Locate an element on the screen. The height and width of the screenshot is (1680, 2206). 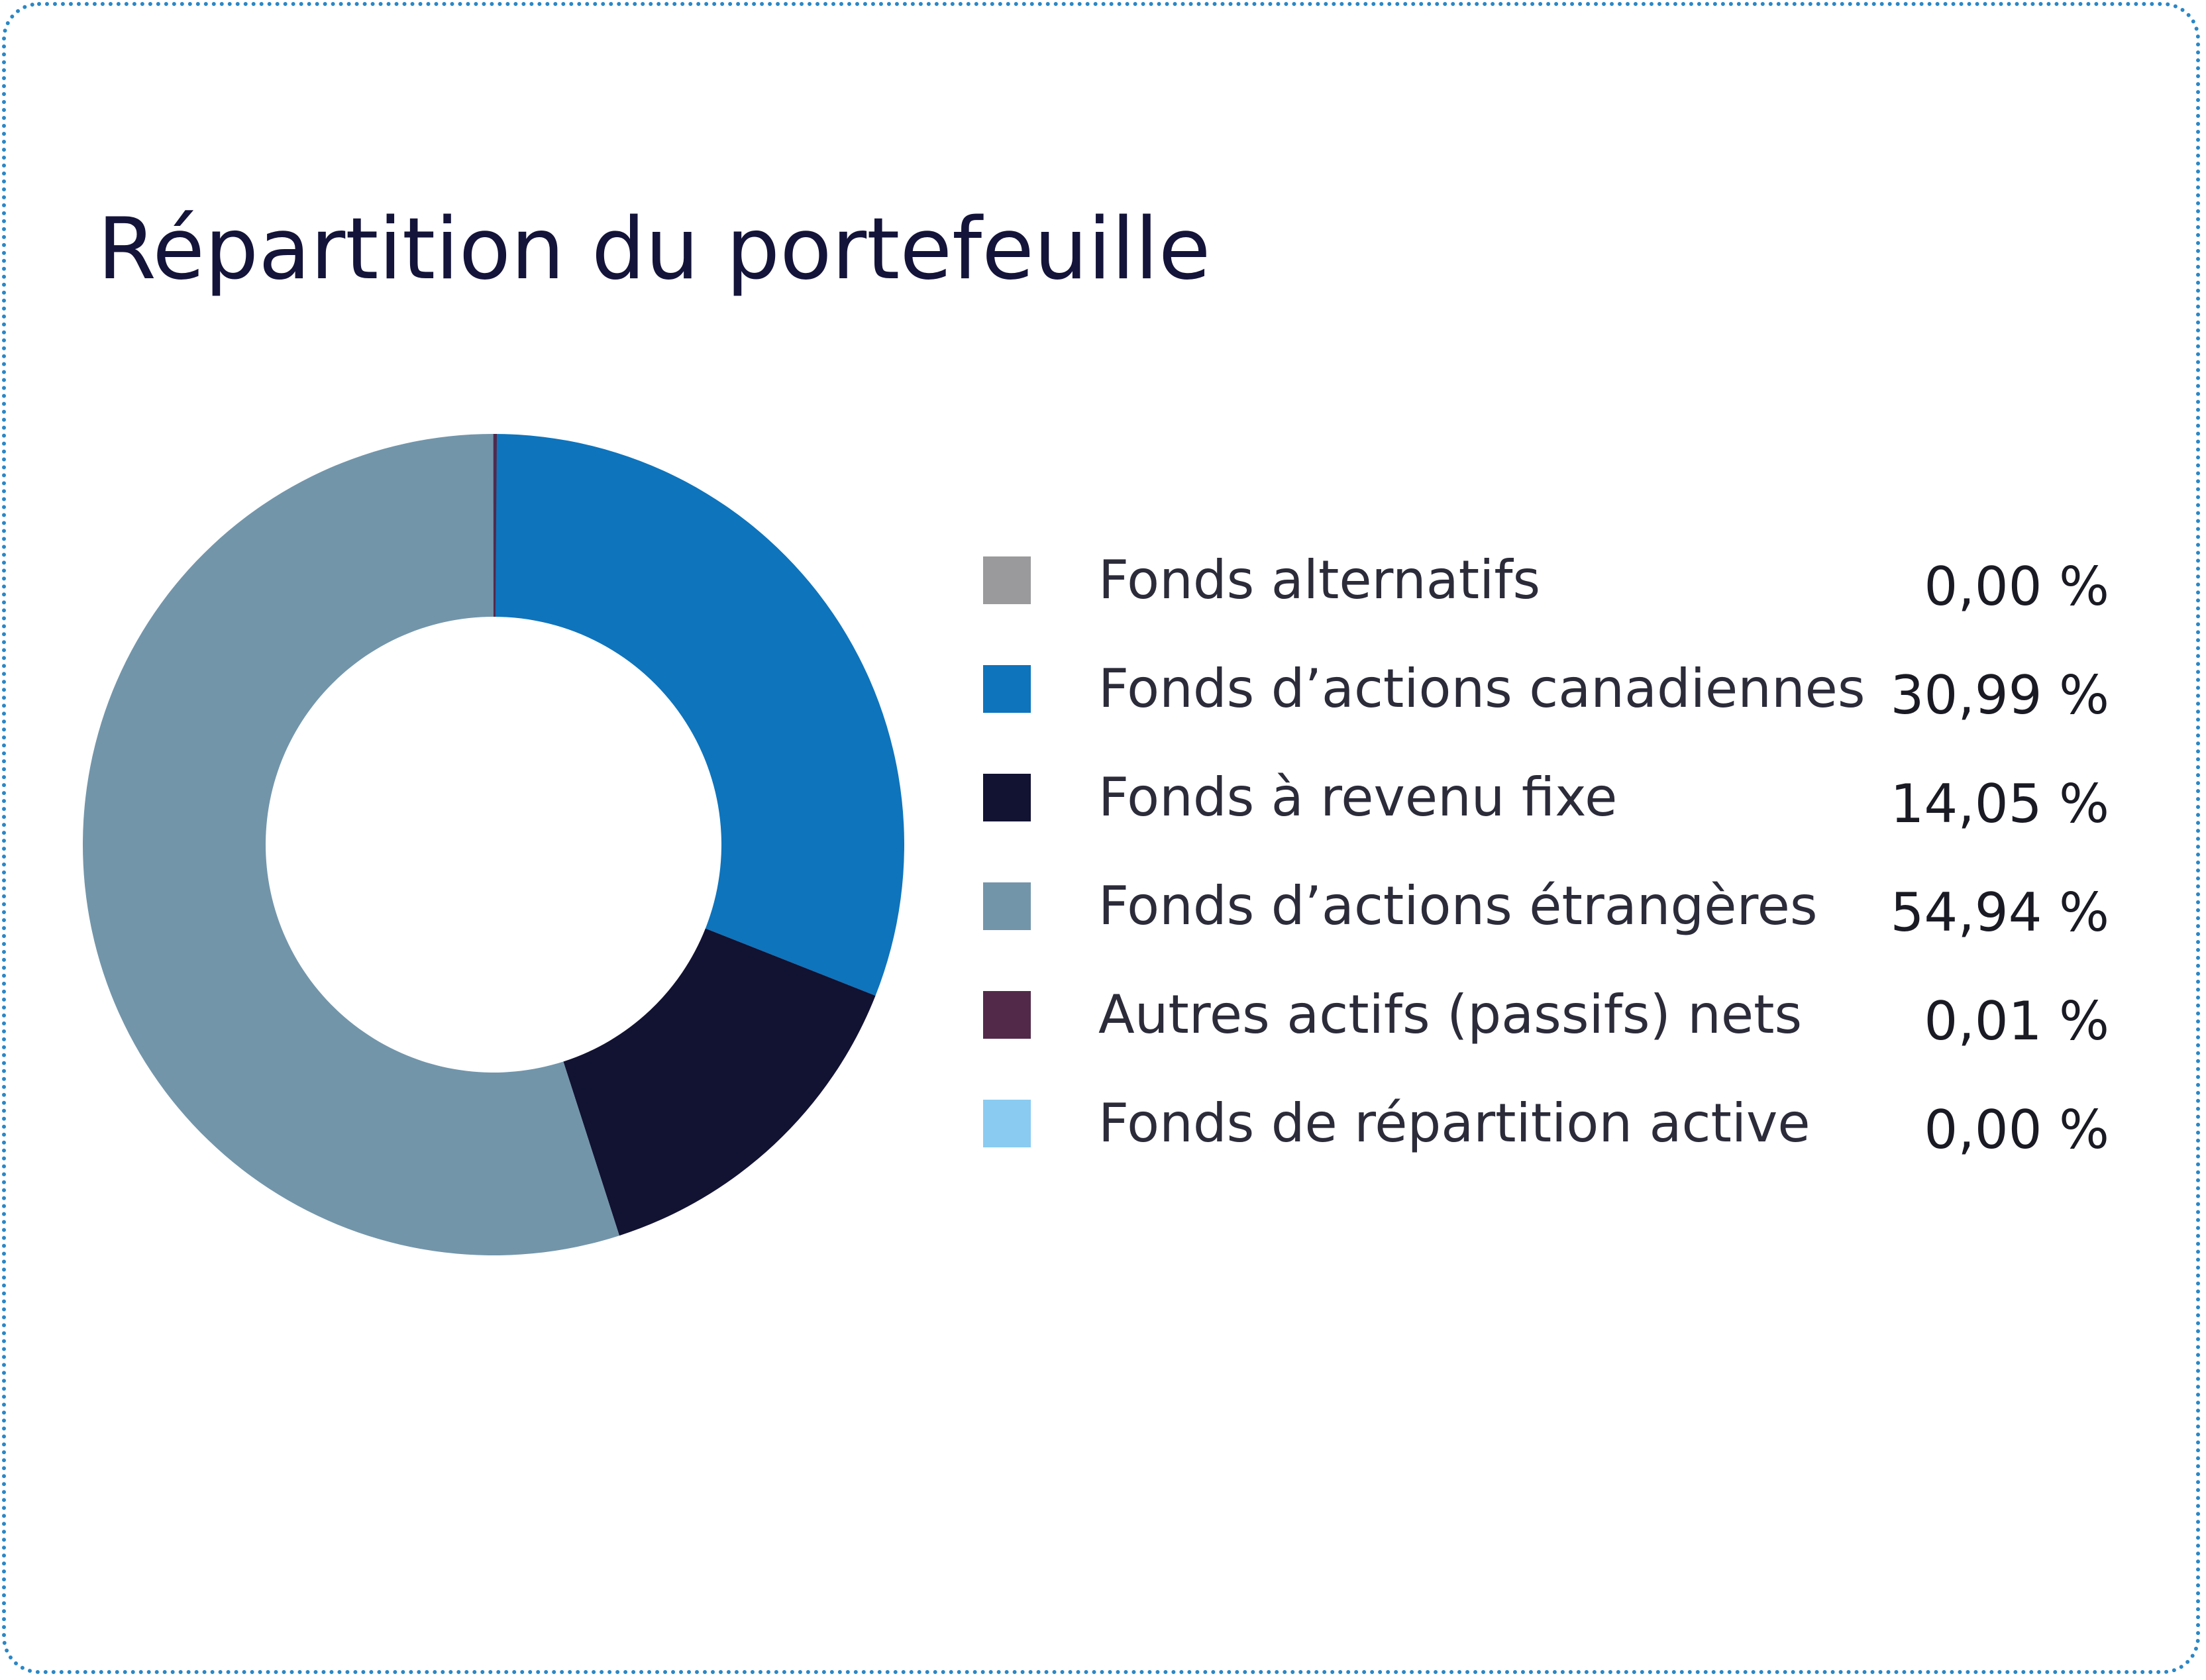
chart-title: Répartition du portefeuille is located at coordinates (654, 249).